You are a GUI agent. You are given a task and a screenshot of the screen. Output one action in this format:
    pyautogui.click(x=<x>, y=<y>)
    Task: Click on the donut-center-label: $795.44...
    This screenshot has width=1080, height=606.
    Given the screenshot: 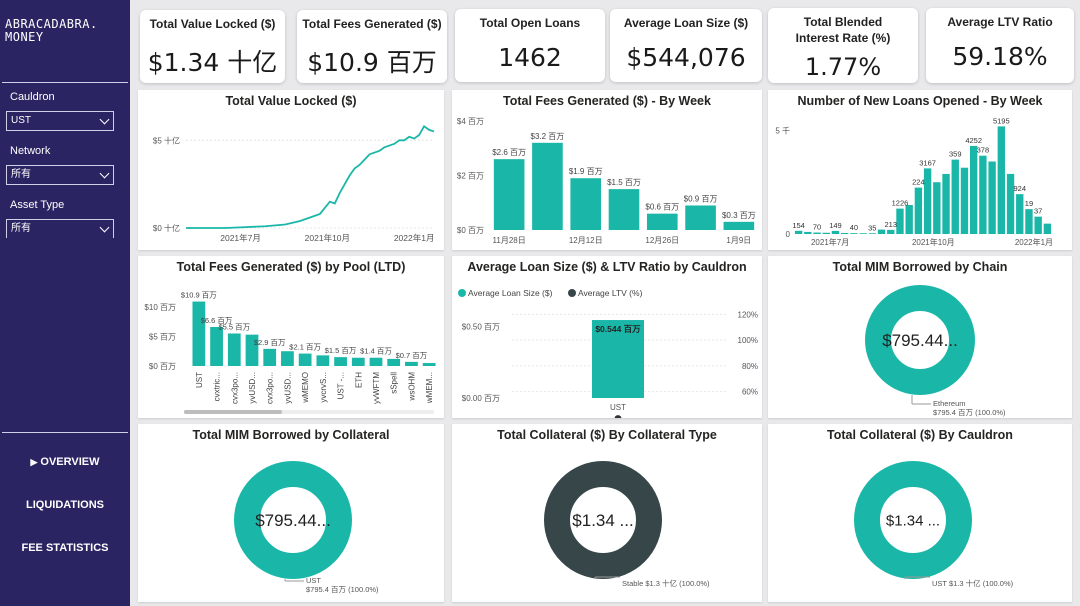 What is the action you would take?
    pyautogui.click(x=293, y=520)
    